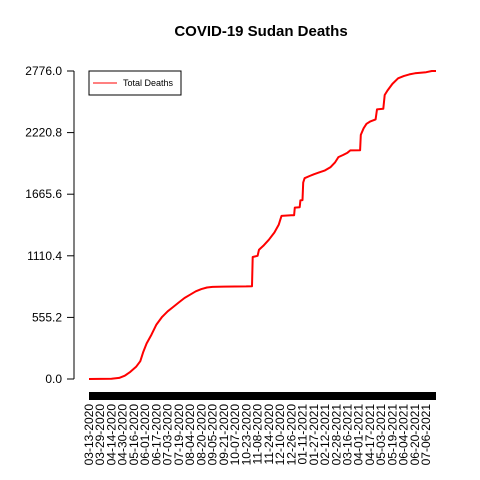 This screenshot has width=480, height=480. I want to click on y-tick-label: 1110.4, so click(44, 256).